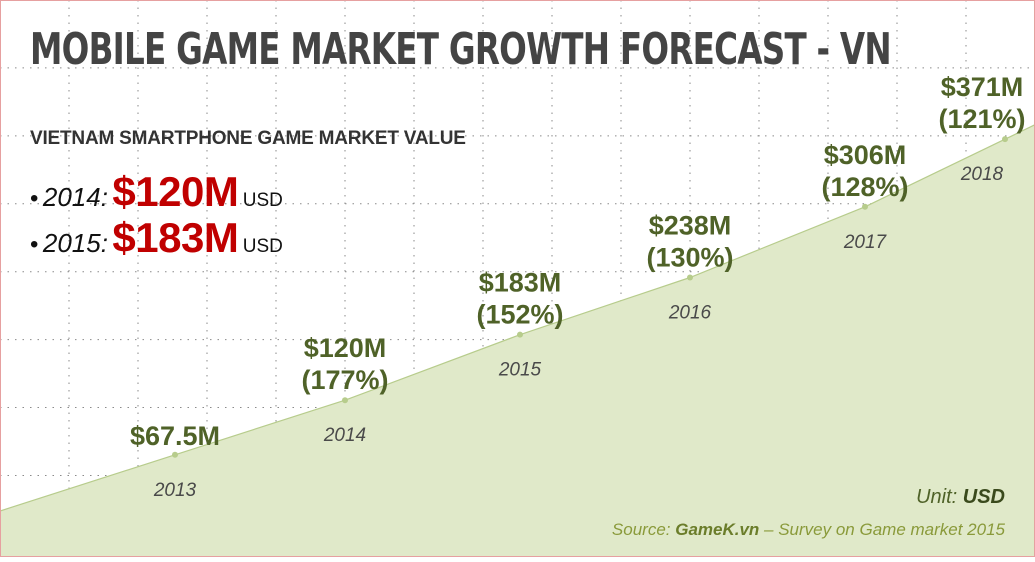 The width and height of the screenshot is (1035, 562). What do you see at coordinates (690, 312) in the screenshot?
I see `year-label: 2016` at bounding box center [690, 312].